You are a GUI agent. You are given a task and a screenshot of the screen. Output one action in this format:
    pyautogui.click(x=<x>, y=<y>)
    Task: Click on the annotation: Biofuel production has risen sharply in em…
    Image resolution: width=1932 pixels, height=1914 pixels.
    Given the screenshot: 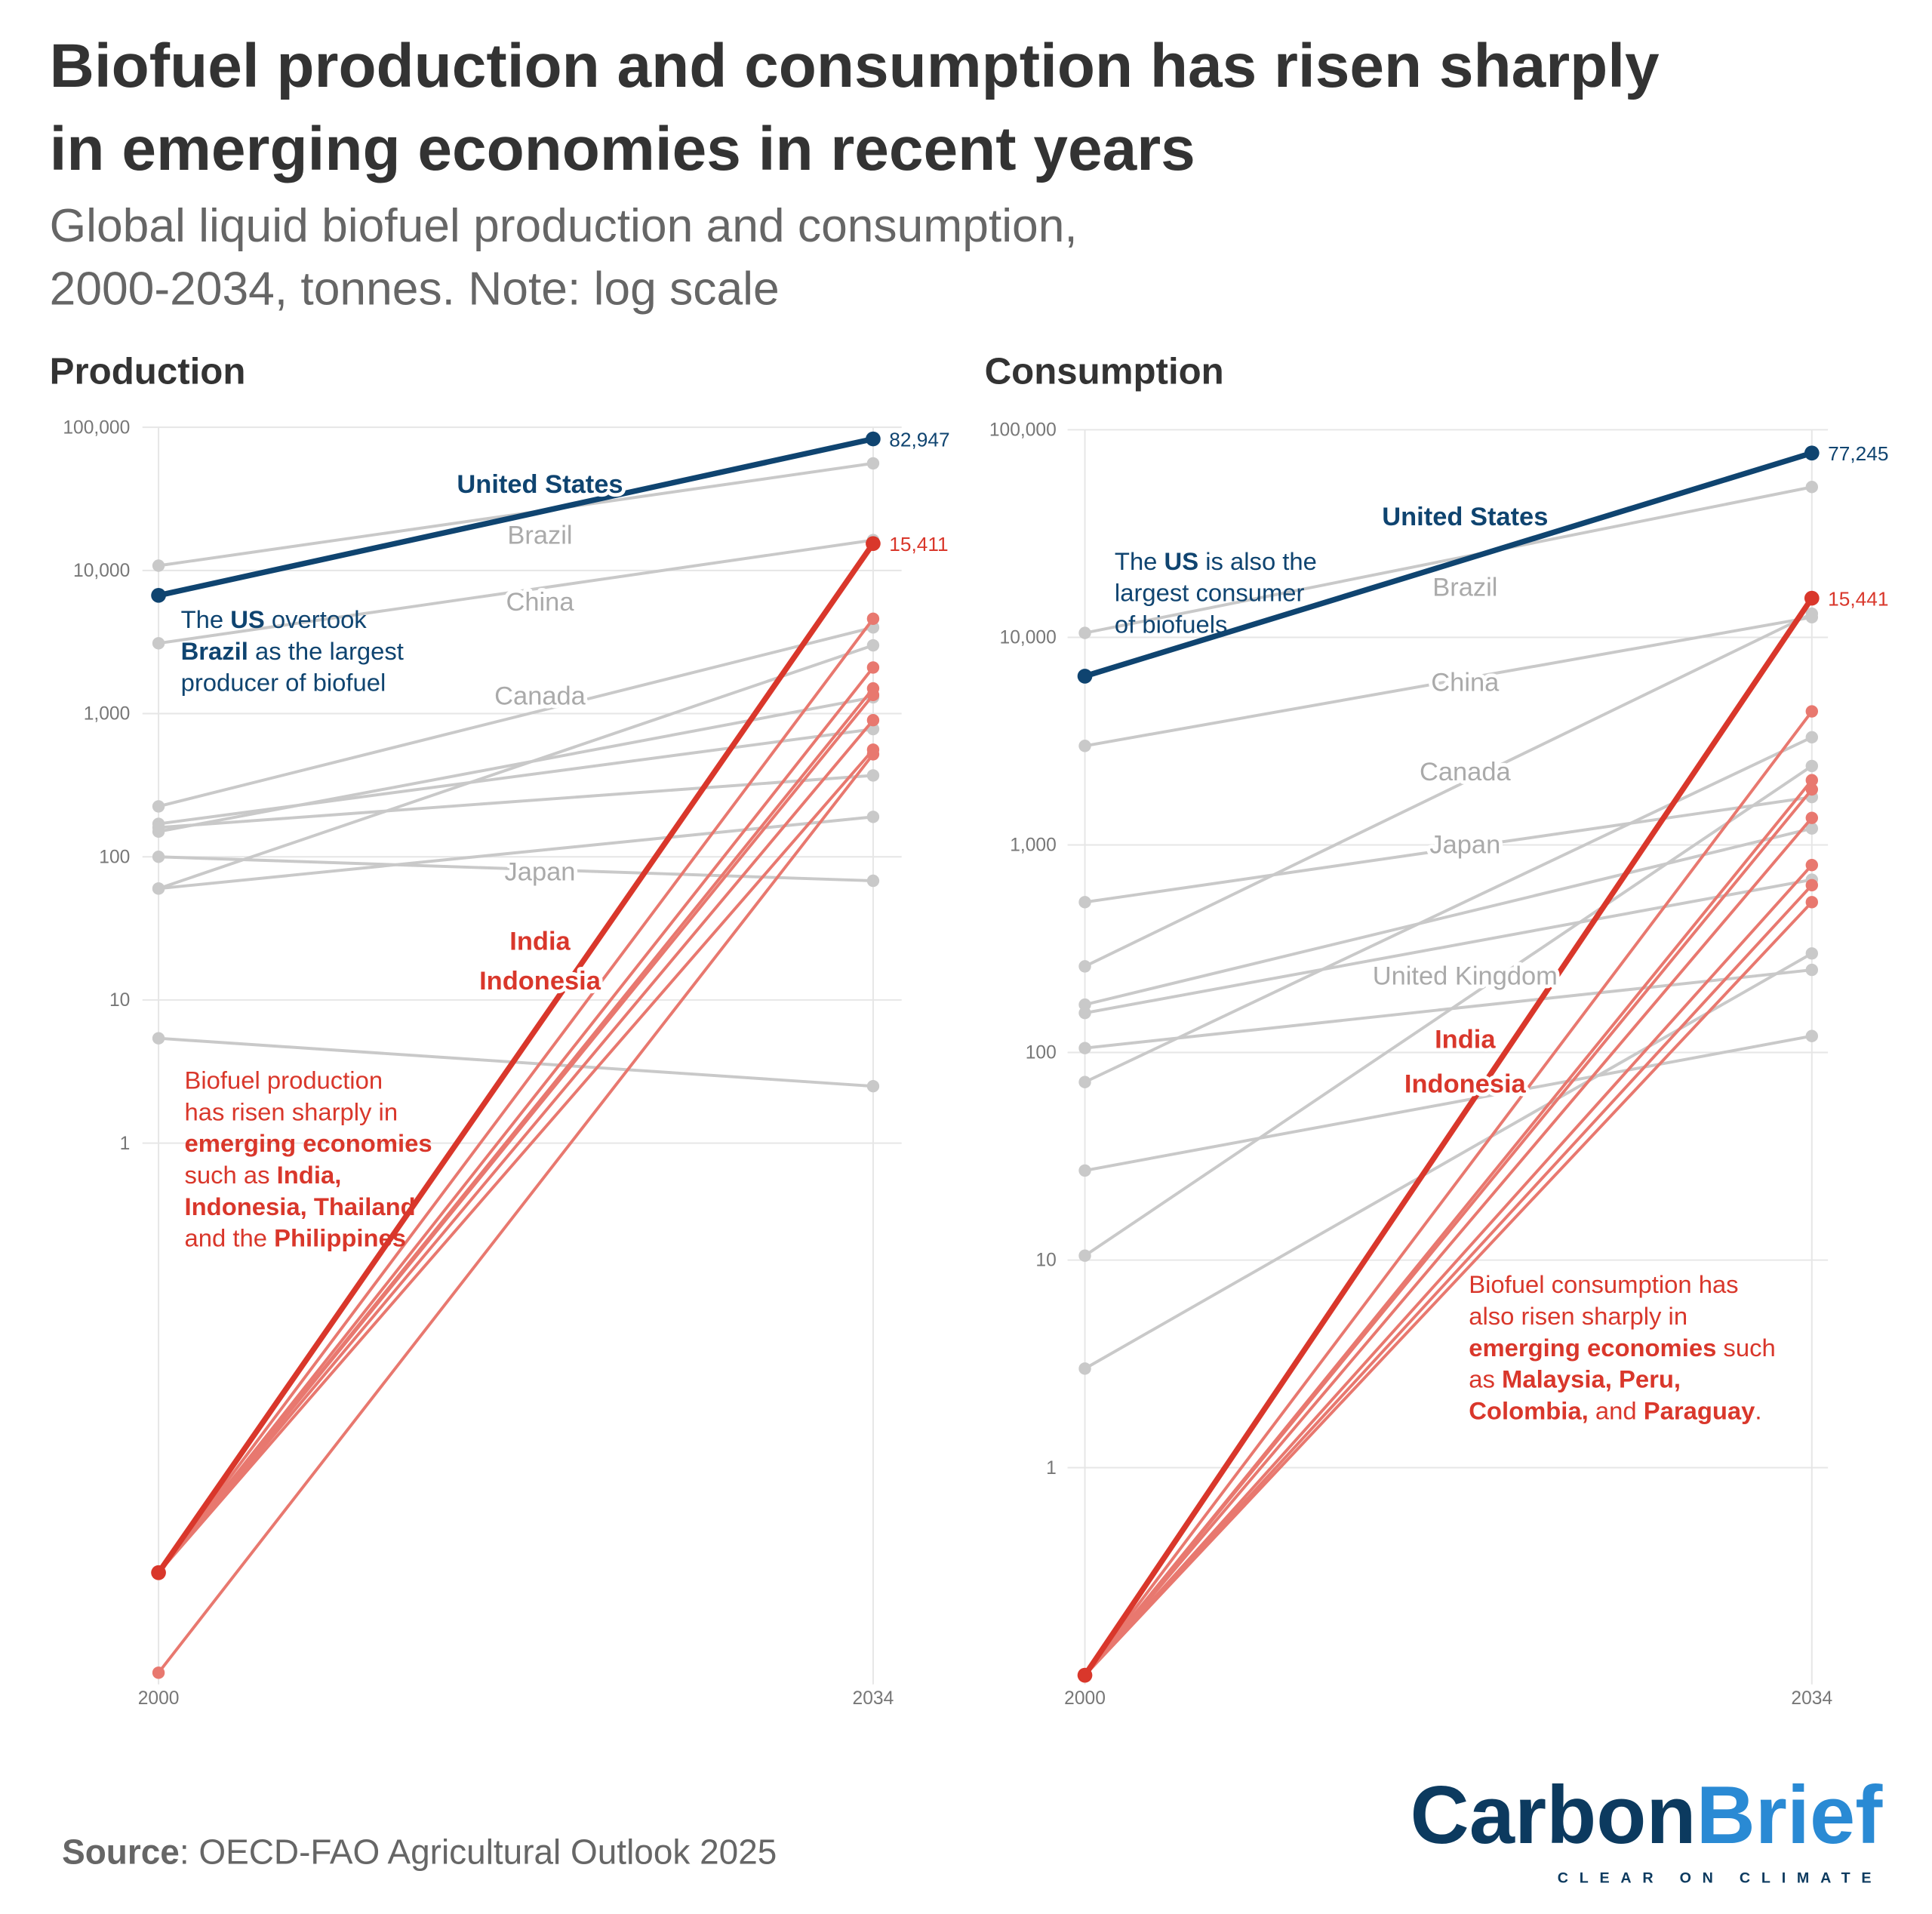 What is the action you would take?
    pyautogui.click(x=308, y=1158)
    